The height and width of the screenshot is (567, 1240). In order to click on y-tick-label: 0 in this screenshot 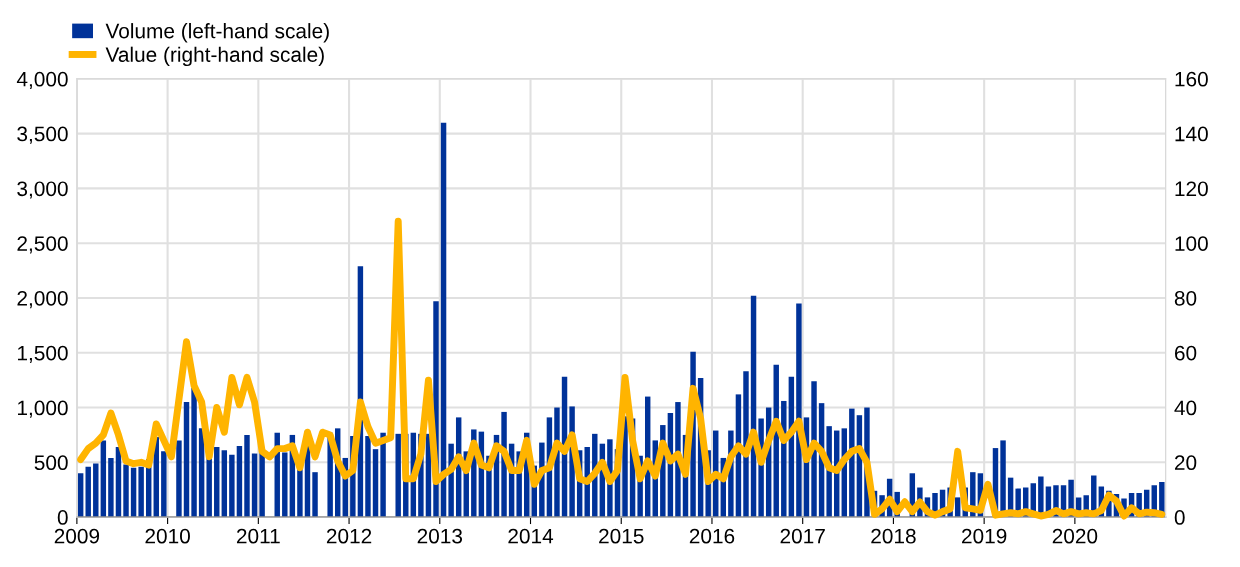, I will do `click(62, 517)`.